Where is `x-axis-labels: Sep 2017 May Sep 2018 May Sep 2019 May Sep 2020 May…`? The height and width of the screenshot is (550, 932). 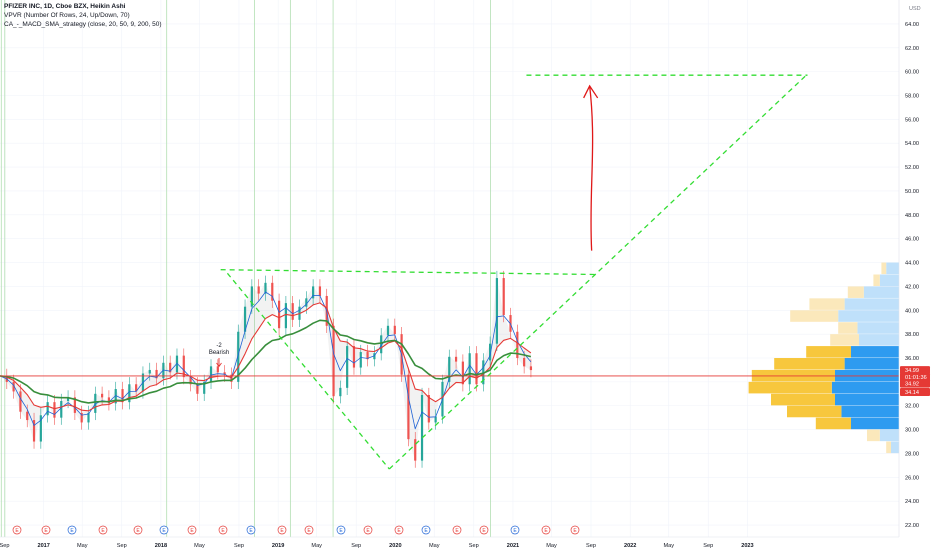
x-axis-labels: Sep 2017 May Sep 2018 May Sep 2019 May Sep 2020 May… is located at coordinates (377, 546).